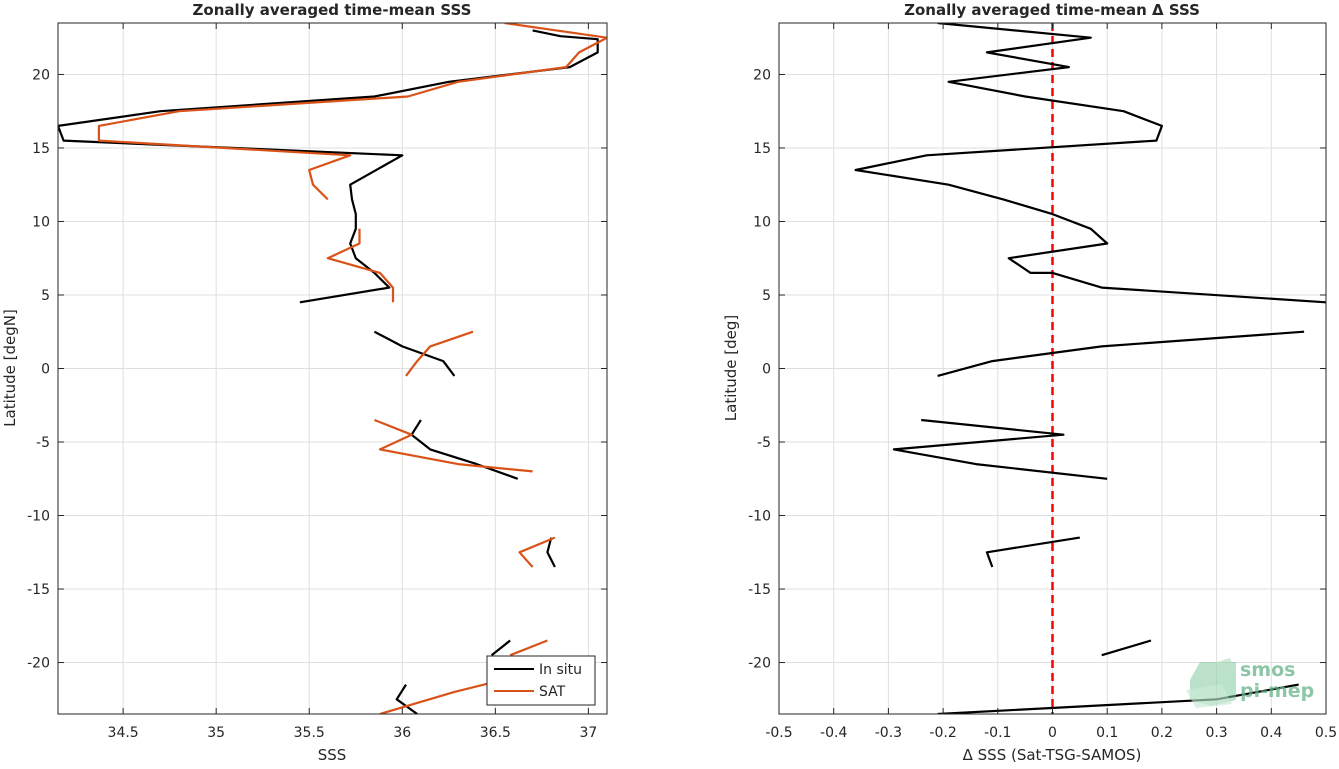  Describe the element at coordinates (1267, 670) in the screenshot. I see `watermark-line1: smos` at that location.